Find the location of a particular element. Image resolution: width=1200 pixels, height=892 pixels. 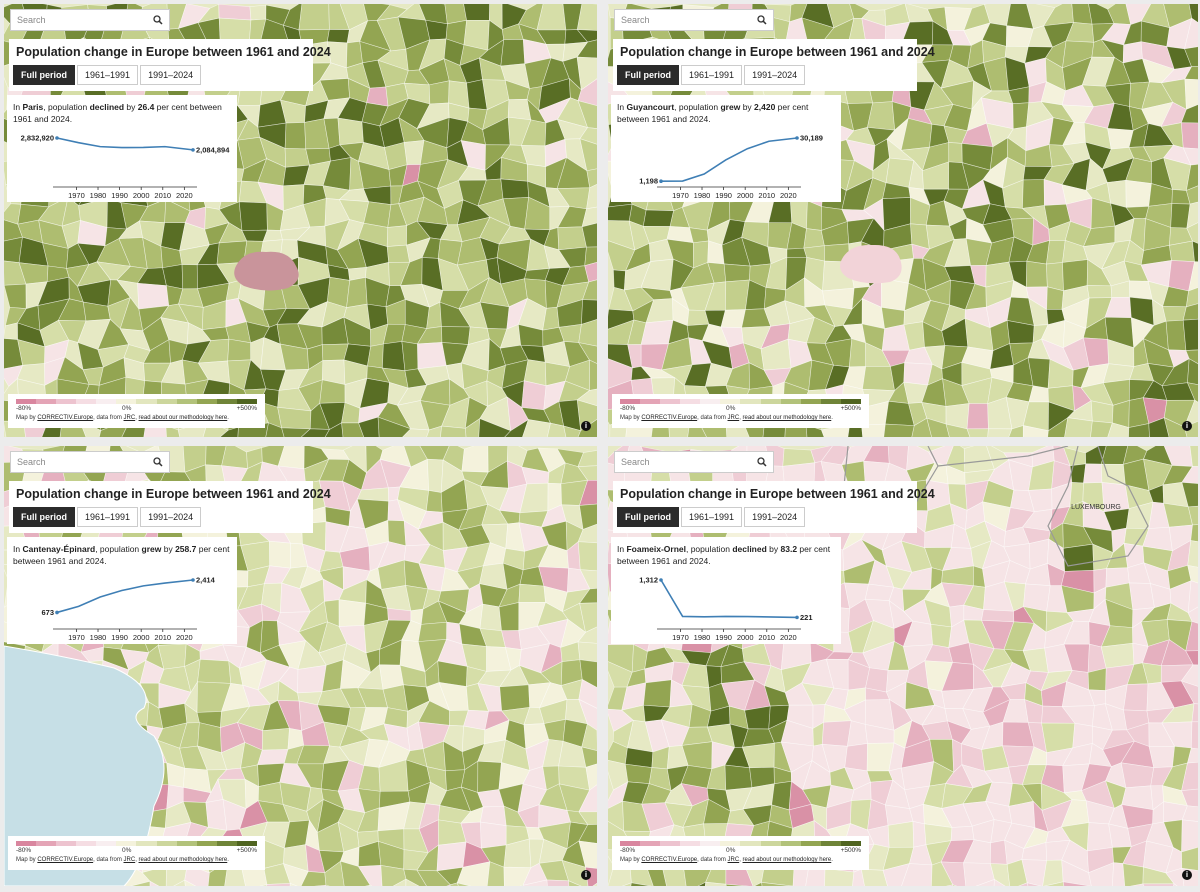

legend-label: 0% is located at coordinates (731, 408).